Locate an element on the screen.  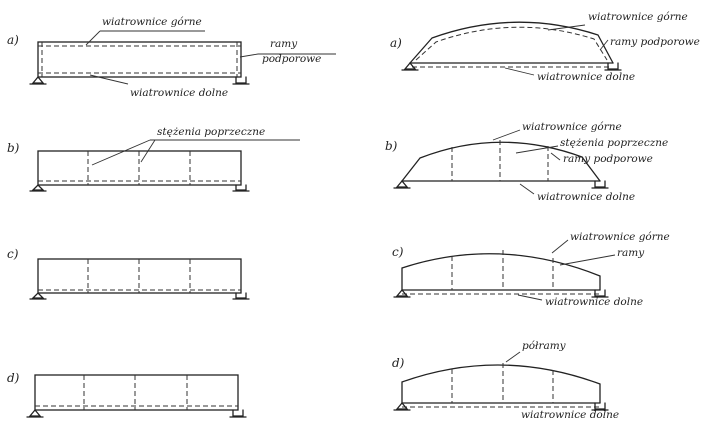
left-a-frame is located at coordinates (139, 59).